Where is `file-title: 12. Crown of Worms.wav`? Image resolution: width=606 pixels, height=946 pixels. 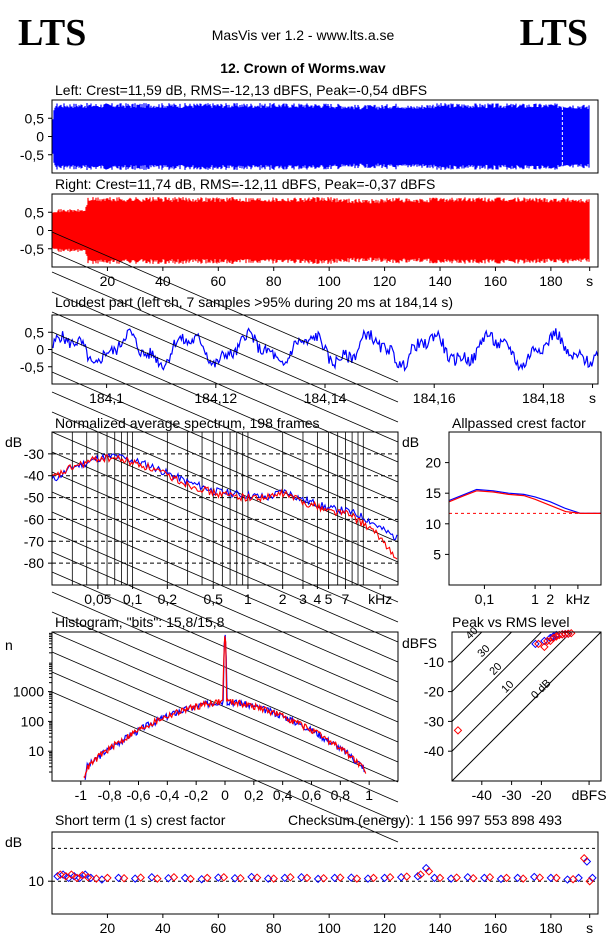
file-title: 12. Crown of Worms.wav is located at coordinates (303, 68).